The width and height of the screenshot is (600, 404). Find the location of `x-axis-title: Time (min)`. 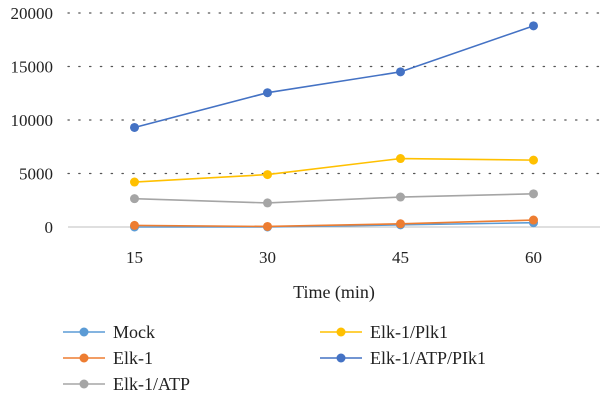

x-axis-title: Time (min) is located at coordinates (334, 292).